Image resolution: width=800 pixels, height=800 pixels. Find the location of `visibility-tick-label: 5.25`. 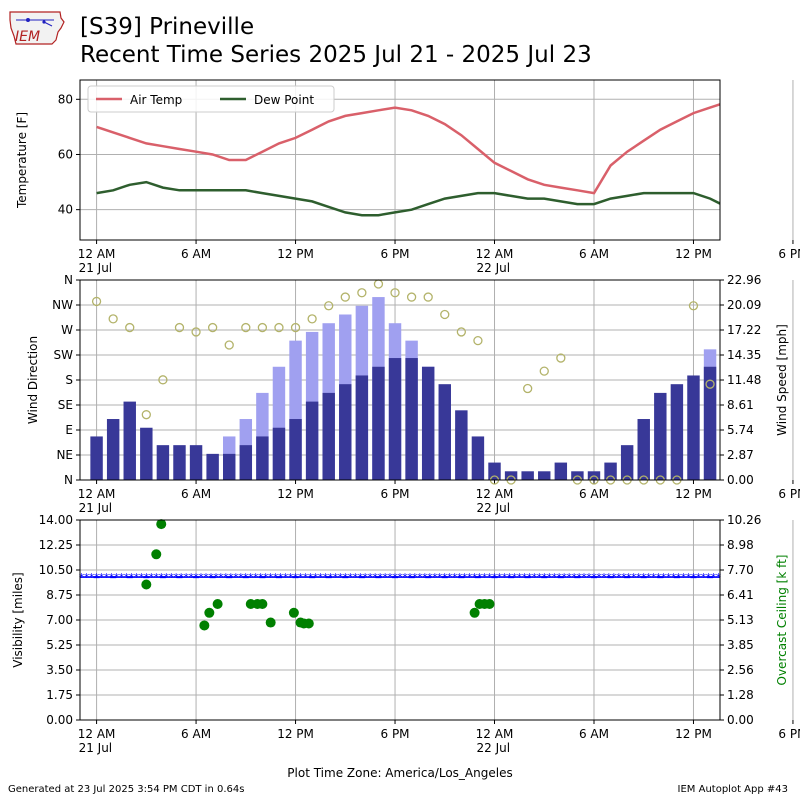

visibility-tick-label: 5.25 is located at coordinates (59, 645).